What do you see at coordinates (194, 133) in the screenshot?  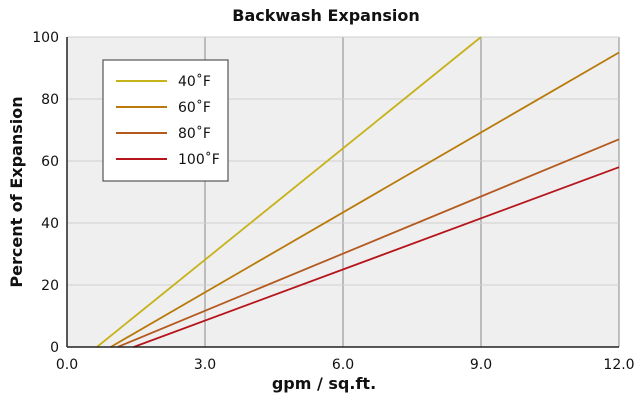 I see `legend-label-2: 80˚F` at bounding box center [194, 133].